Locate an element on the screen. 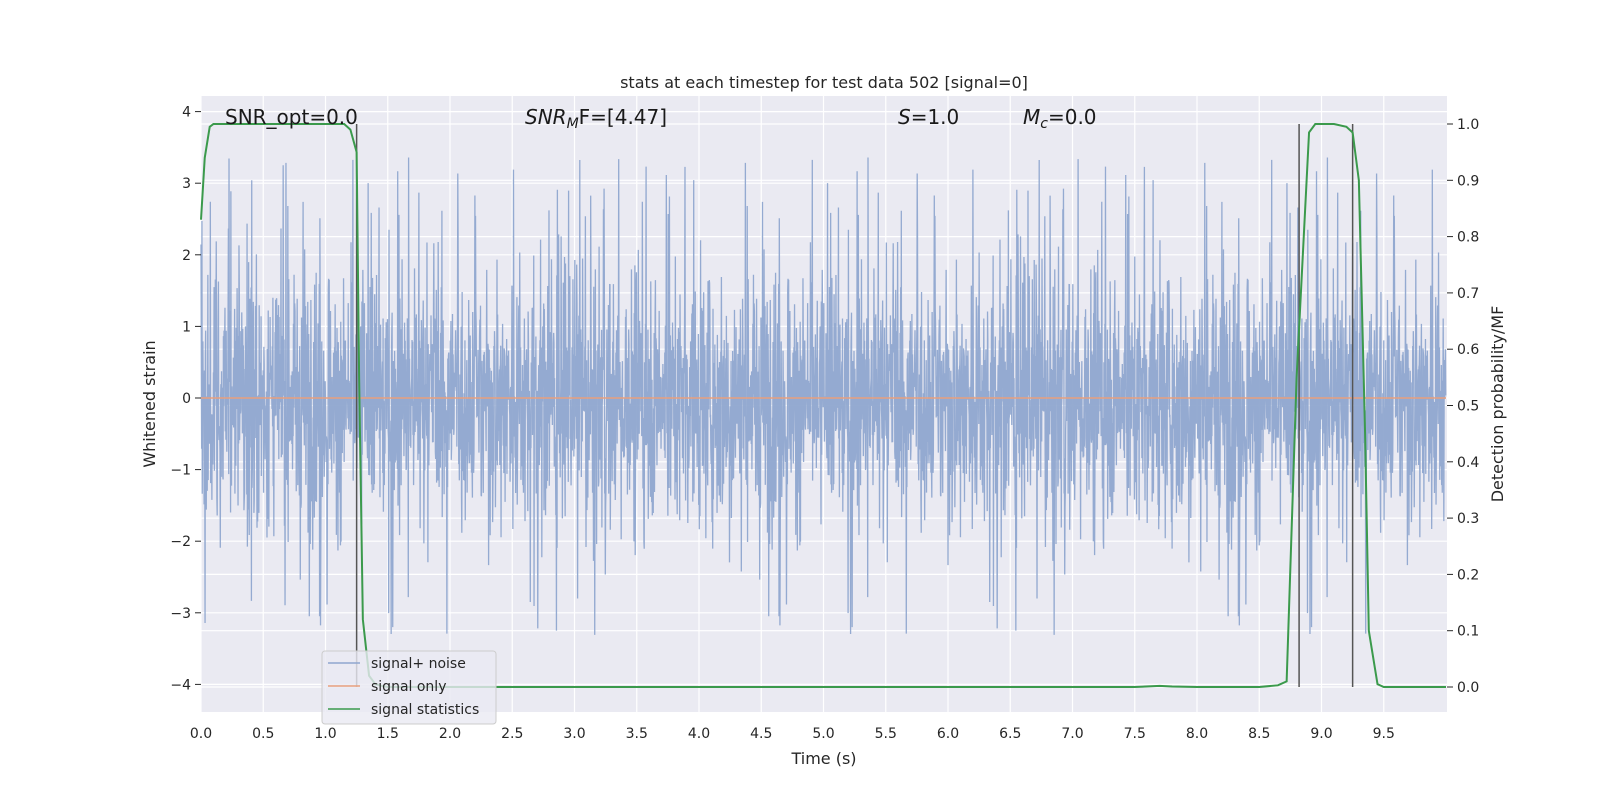  y2-axis-ticks: 1.0 0.9 0.8 0.7 0.6 0.5 0.4 0.3 0.2 0.1 0.0 is located at coordinates (1463, 406).